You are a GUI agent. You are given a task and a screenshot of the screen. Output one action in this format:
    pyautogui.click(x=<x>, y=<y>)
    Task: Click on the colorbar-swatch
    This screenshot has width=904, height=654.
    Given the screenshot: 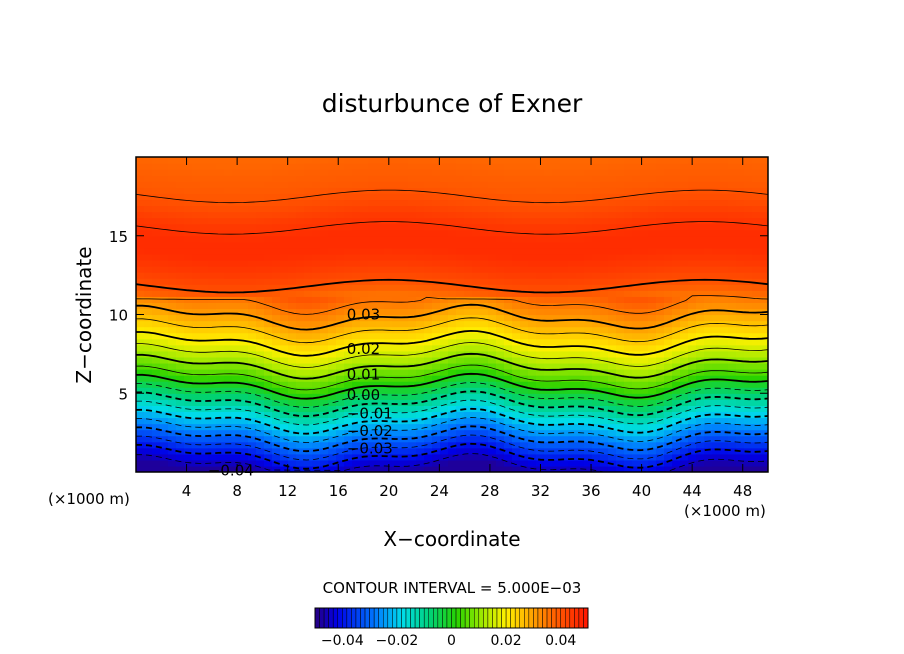 What is the action you would take?
    pyautogui.click(x=536, y=618)
    